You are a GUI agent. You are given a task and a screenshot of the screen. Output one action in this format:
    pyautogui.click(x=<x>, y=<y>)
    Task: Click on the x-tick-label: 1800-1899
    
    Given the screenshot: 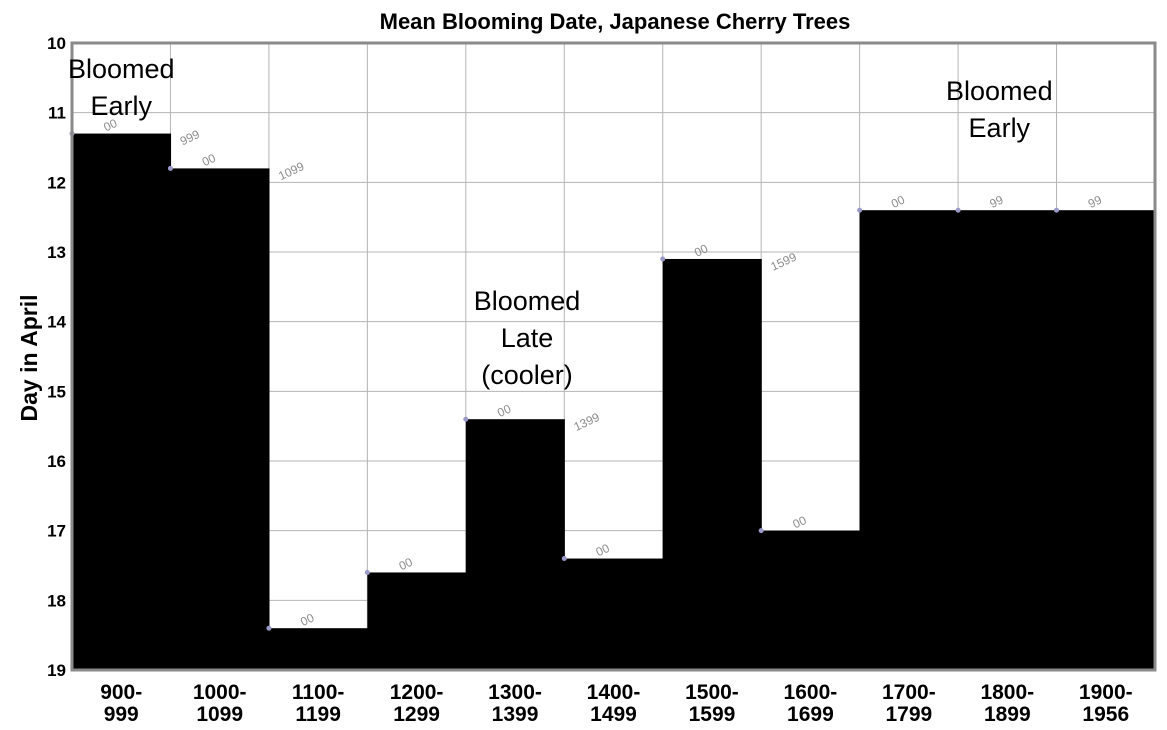 What is the action you would take?
    pyautogui.click(x=1007, y=703)
    